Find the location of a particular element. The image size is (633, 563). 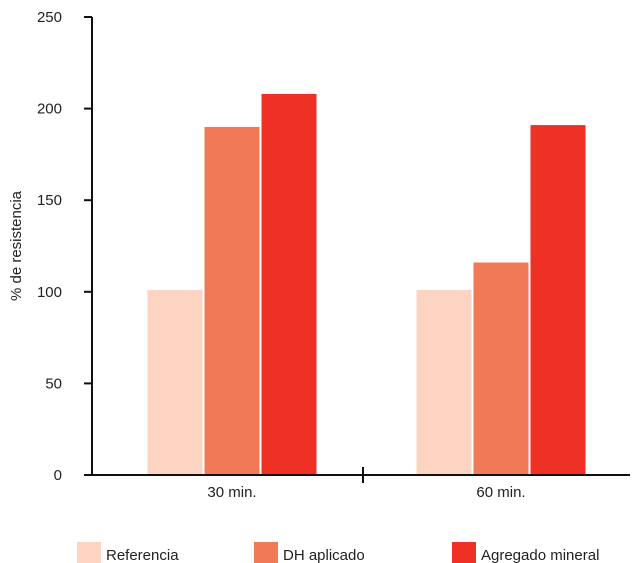

y-tick-label: 150 is located at coordinates (49, 200).